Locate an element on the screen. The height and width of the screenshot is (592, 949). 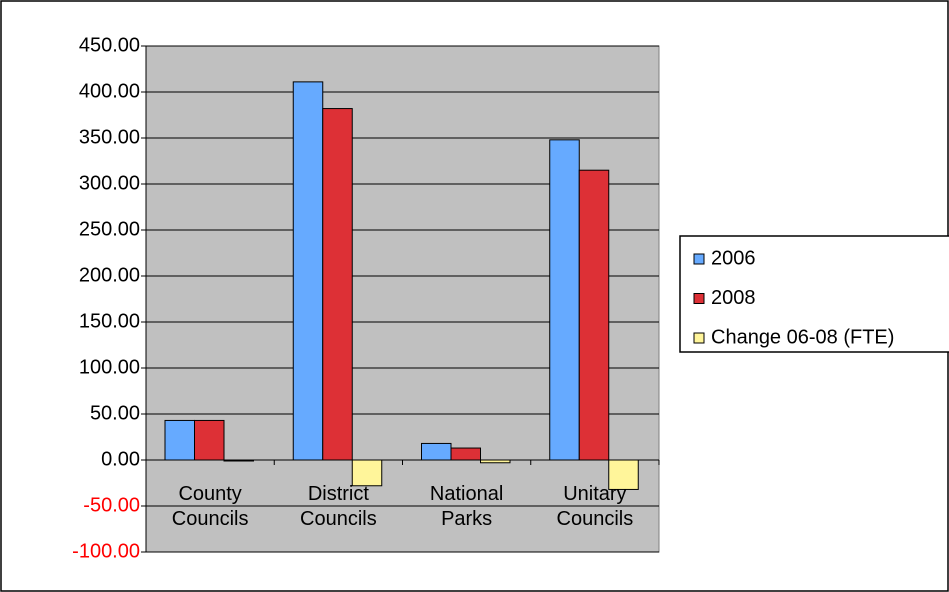
legend-label: 2006 is located at coordinates (733, 258).